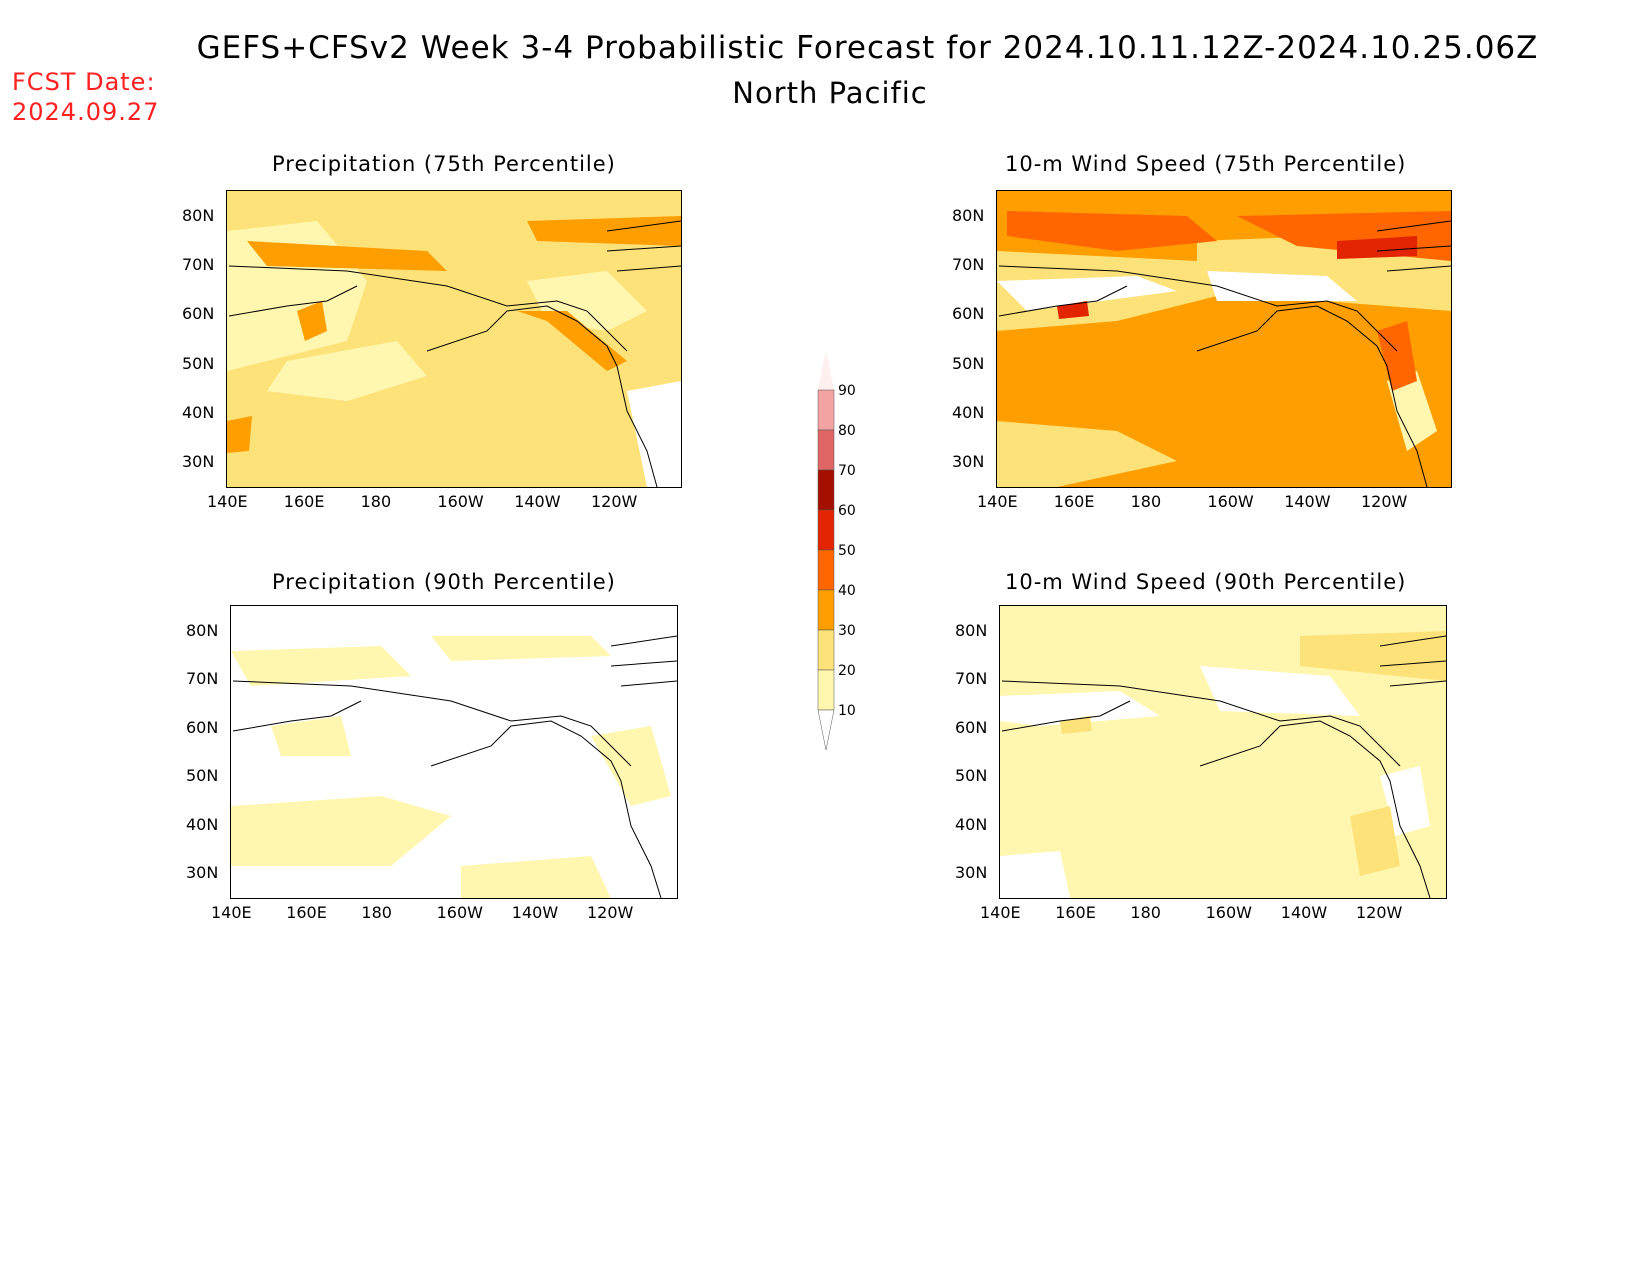 The image size is (1650, 1275). I want to click on colorbar-bottom-arrow, so click(826, 730).